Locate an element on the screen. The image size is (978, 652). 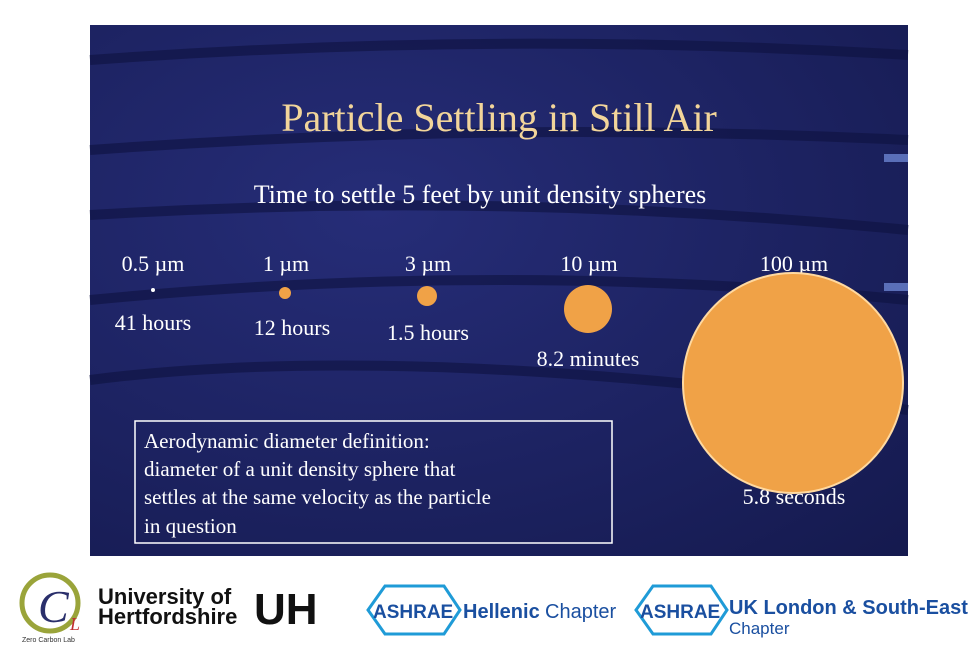
settling-time: 1.5 hours is located at coordinates (428, 332).